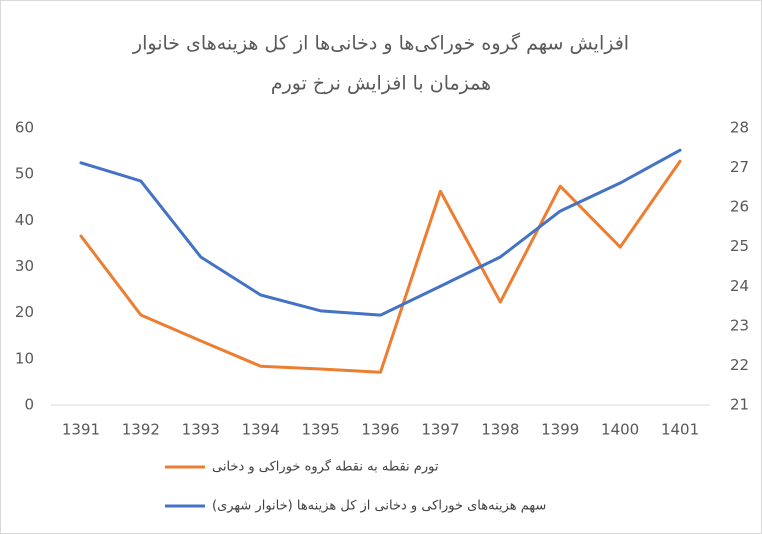 The width and height of the screenshot is (762, 534). What do you see at coordinates (24, 312) in the screenshot?
I see `y-tick-label: 20` at bounding box center [24, 312].